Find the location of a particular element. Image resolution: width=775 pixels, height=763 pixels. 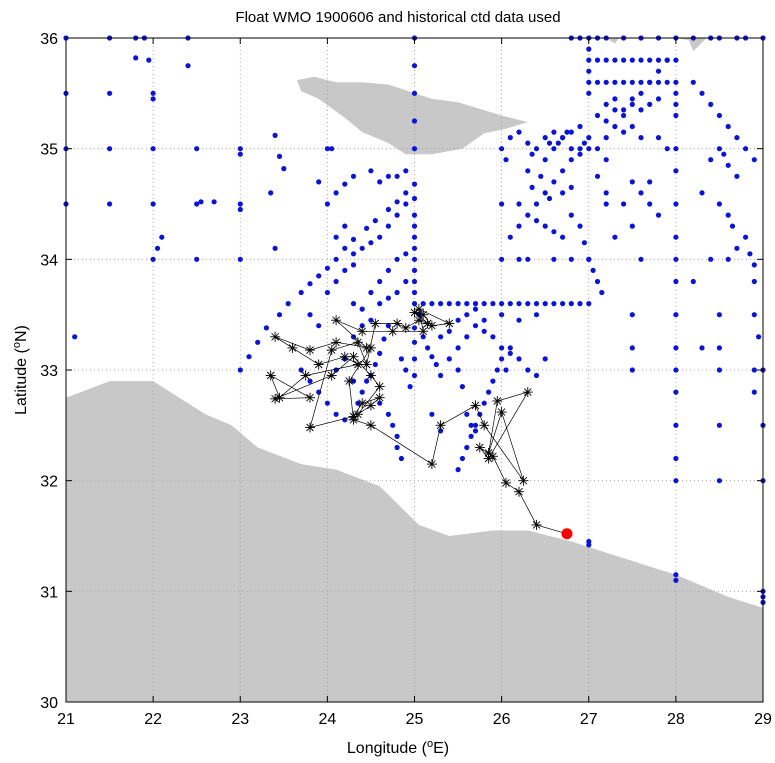

x-tick-label: 21 is located at coordinates (66, 719).